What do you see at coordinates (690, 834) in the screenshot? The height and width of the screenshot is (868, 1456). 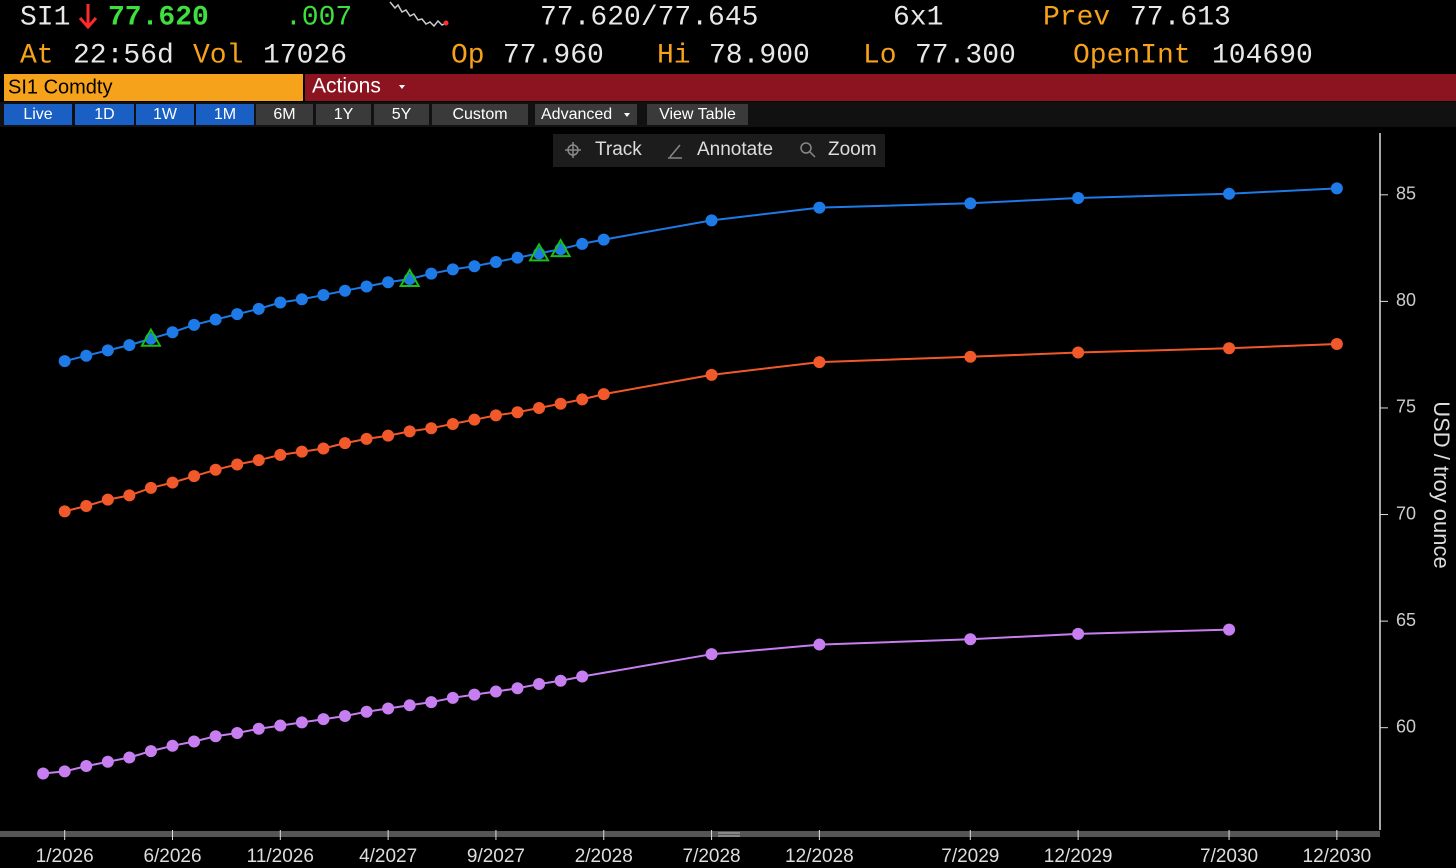 I see `x-axis-band` at bounding box center [690, 834].